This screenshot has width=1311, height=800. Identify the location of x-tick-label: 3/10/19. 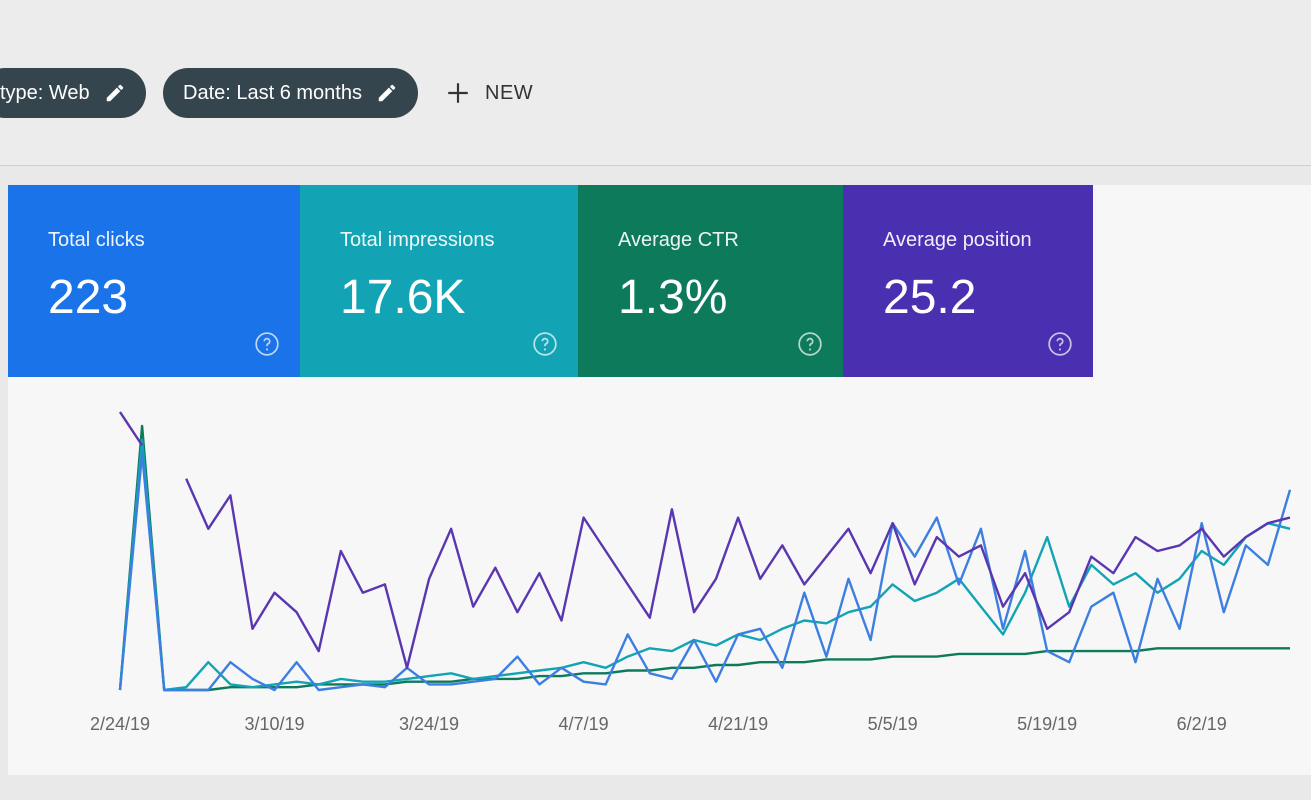
(274, 724).